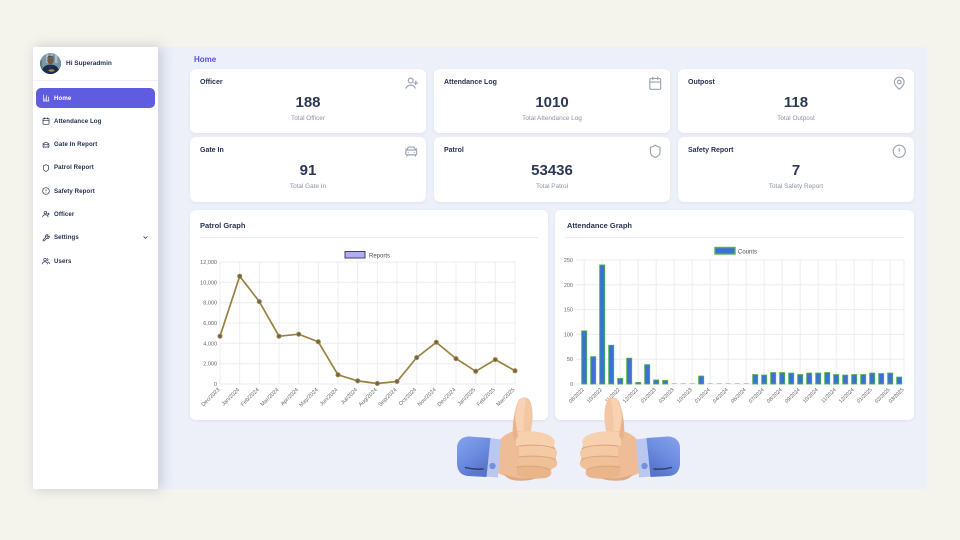  Describe the element at coordinates (897, 396) in the screenshot. I see `svg-text: 03/2025` at that location.